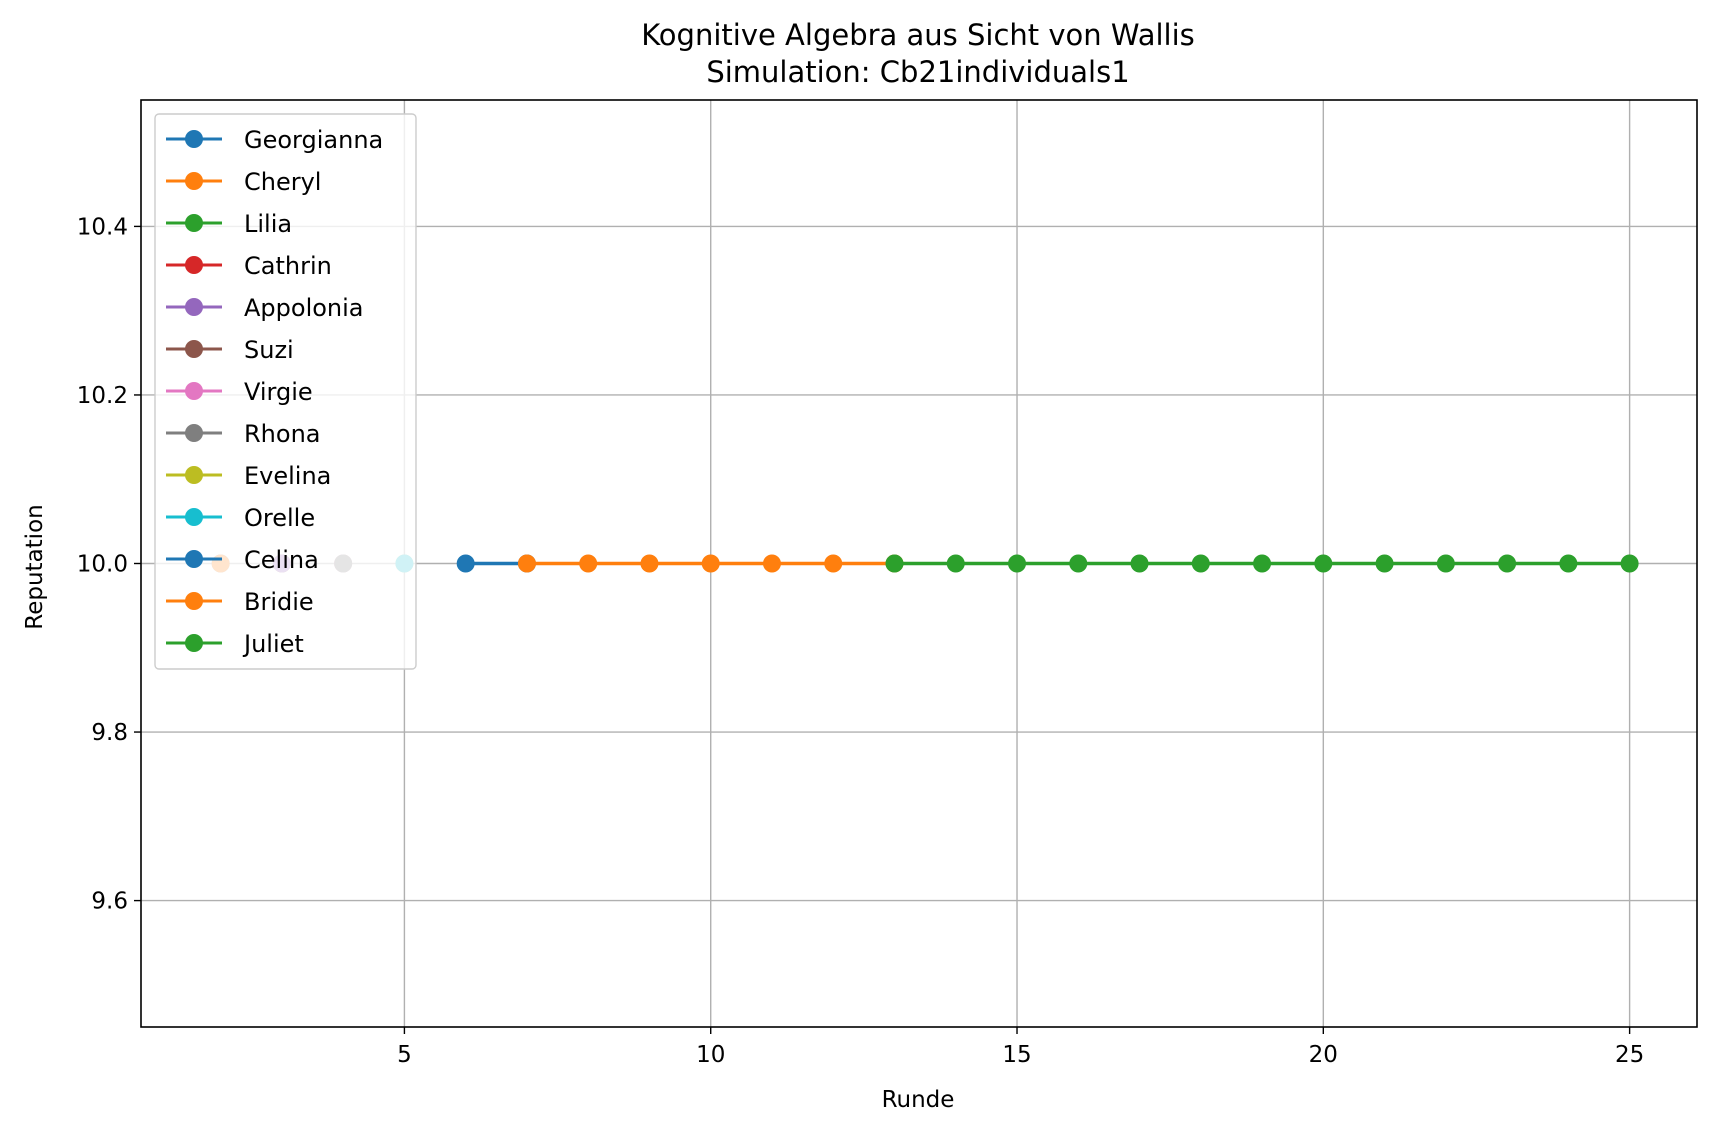 The height and width of the screenshot is (1131, 1710). What do you see at coordinates (918, 1100) in the screenshot?
I see `x-axis-label: Runde` at bounding box center [918, 1100].